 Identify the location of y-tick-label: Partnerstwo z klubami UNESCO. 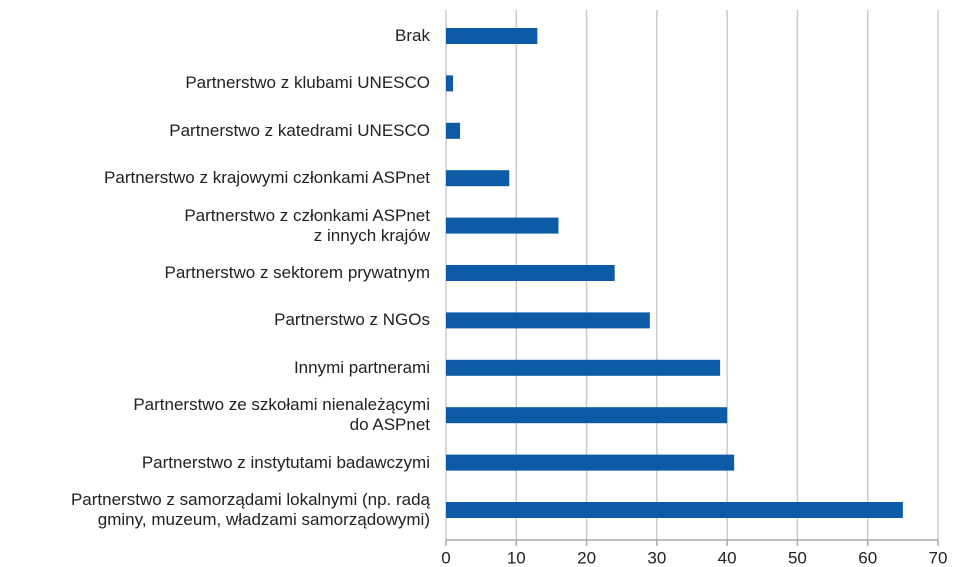
(307, 83).